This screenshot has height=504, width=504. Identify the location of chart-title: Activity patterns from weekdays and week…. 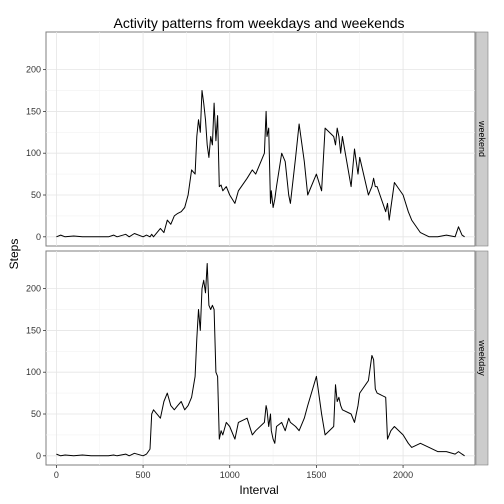
(258, 23).